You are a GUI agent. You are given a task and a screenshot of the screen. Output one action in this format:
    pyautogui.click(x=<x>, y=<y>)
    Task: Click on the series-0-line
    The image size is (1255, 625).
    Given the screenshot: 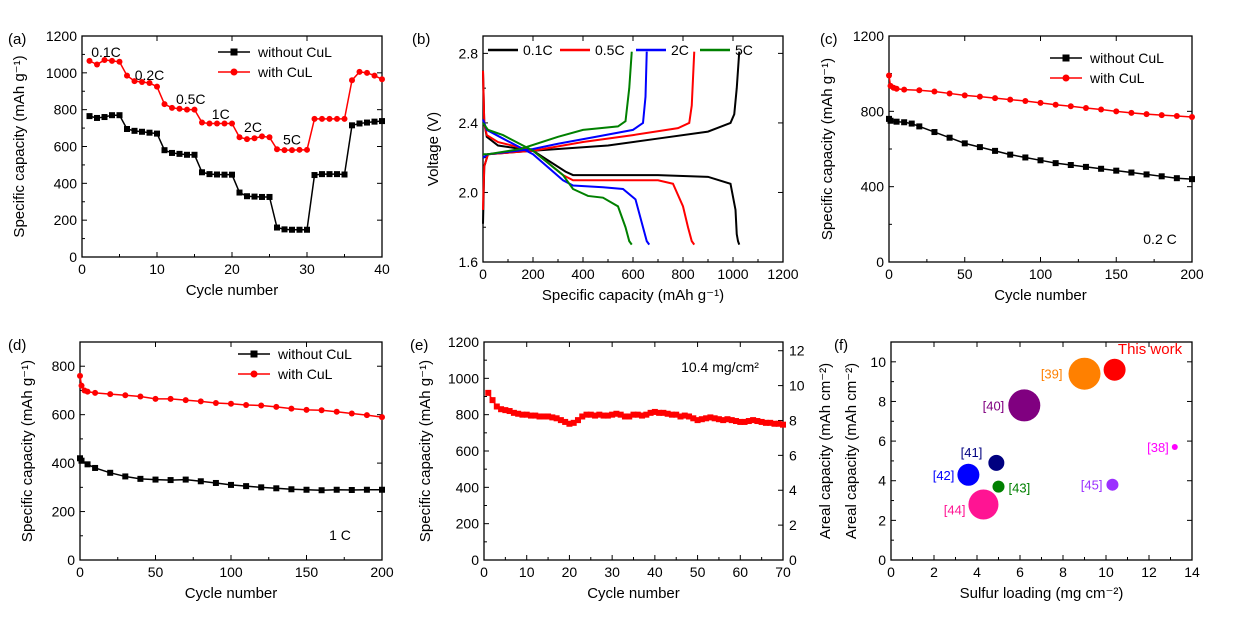 What is the action you would take?
    pyautogui.click(x=1040, y=149)
    